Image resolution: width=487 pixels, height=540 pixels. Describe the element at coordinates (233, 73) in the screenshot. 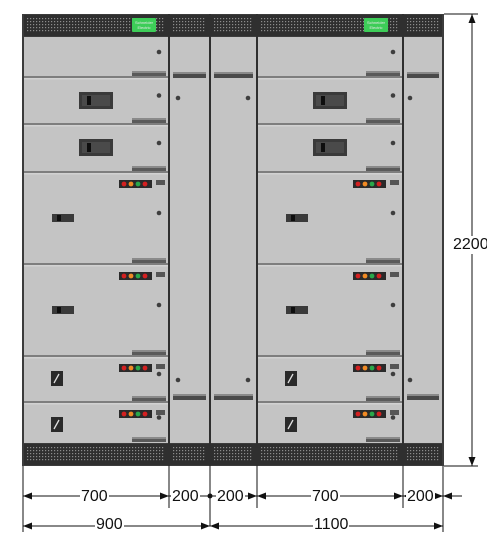

I see `busbar-clamp-highlight` at that location.